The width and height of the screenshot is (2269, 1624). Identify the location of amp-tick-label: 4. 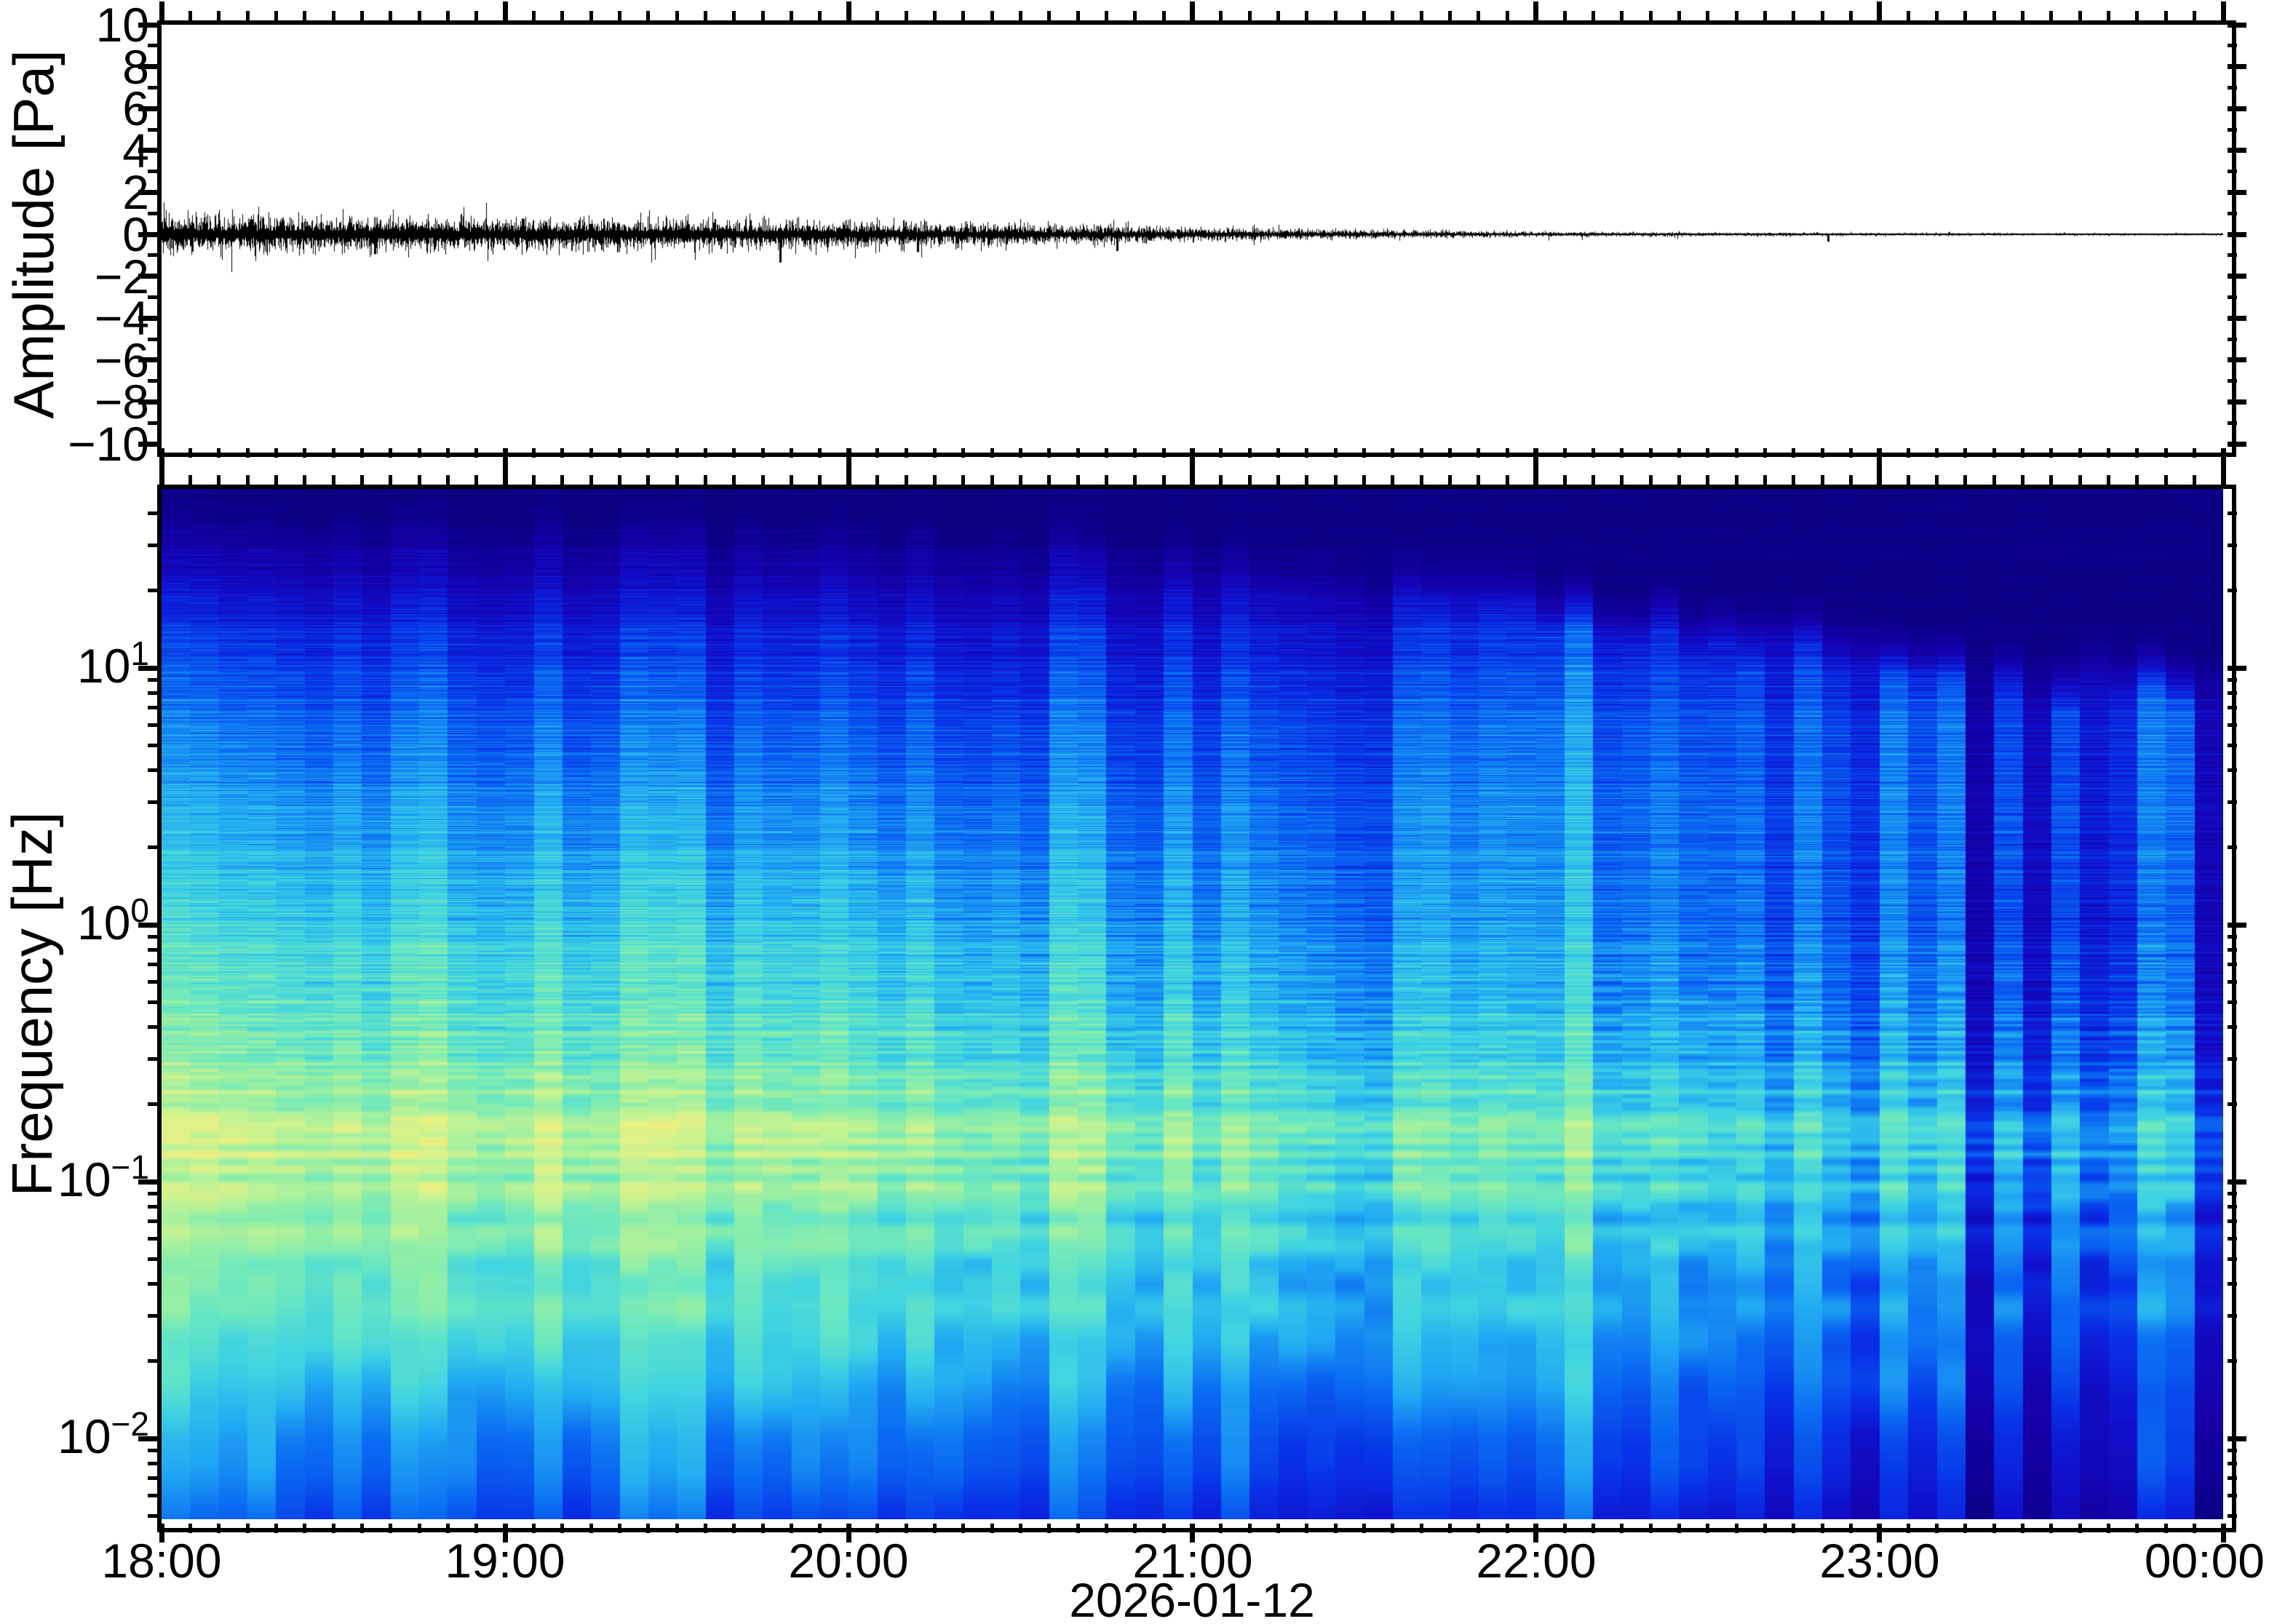
(135, 151).